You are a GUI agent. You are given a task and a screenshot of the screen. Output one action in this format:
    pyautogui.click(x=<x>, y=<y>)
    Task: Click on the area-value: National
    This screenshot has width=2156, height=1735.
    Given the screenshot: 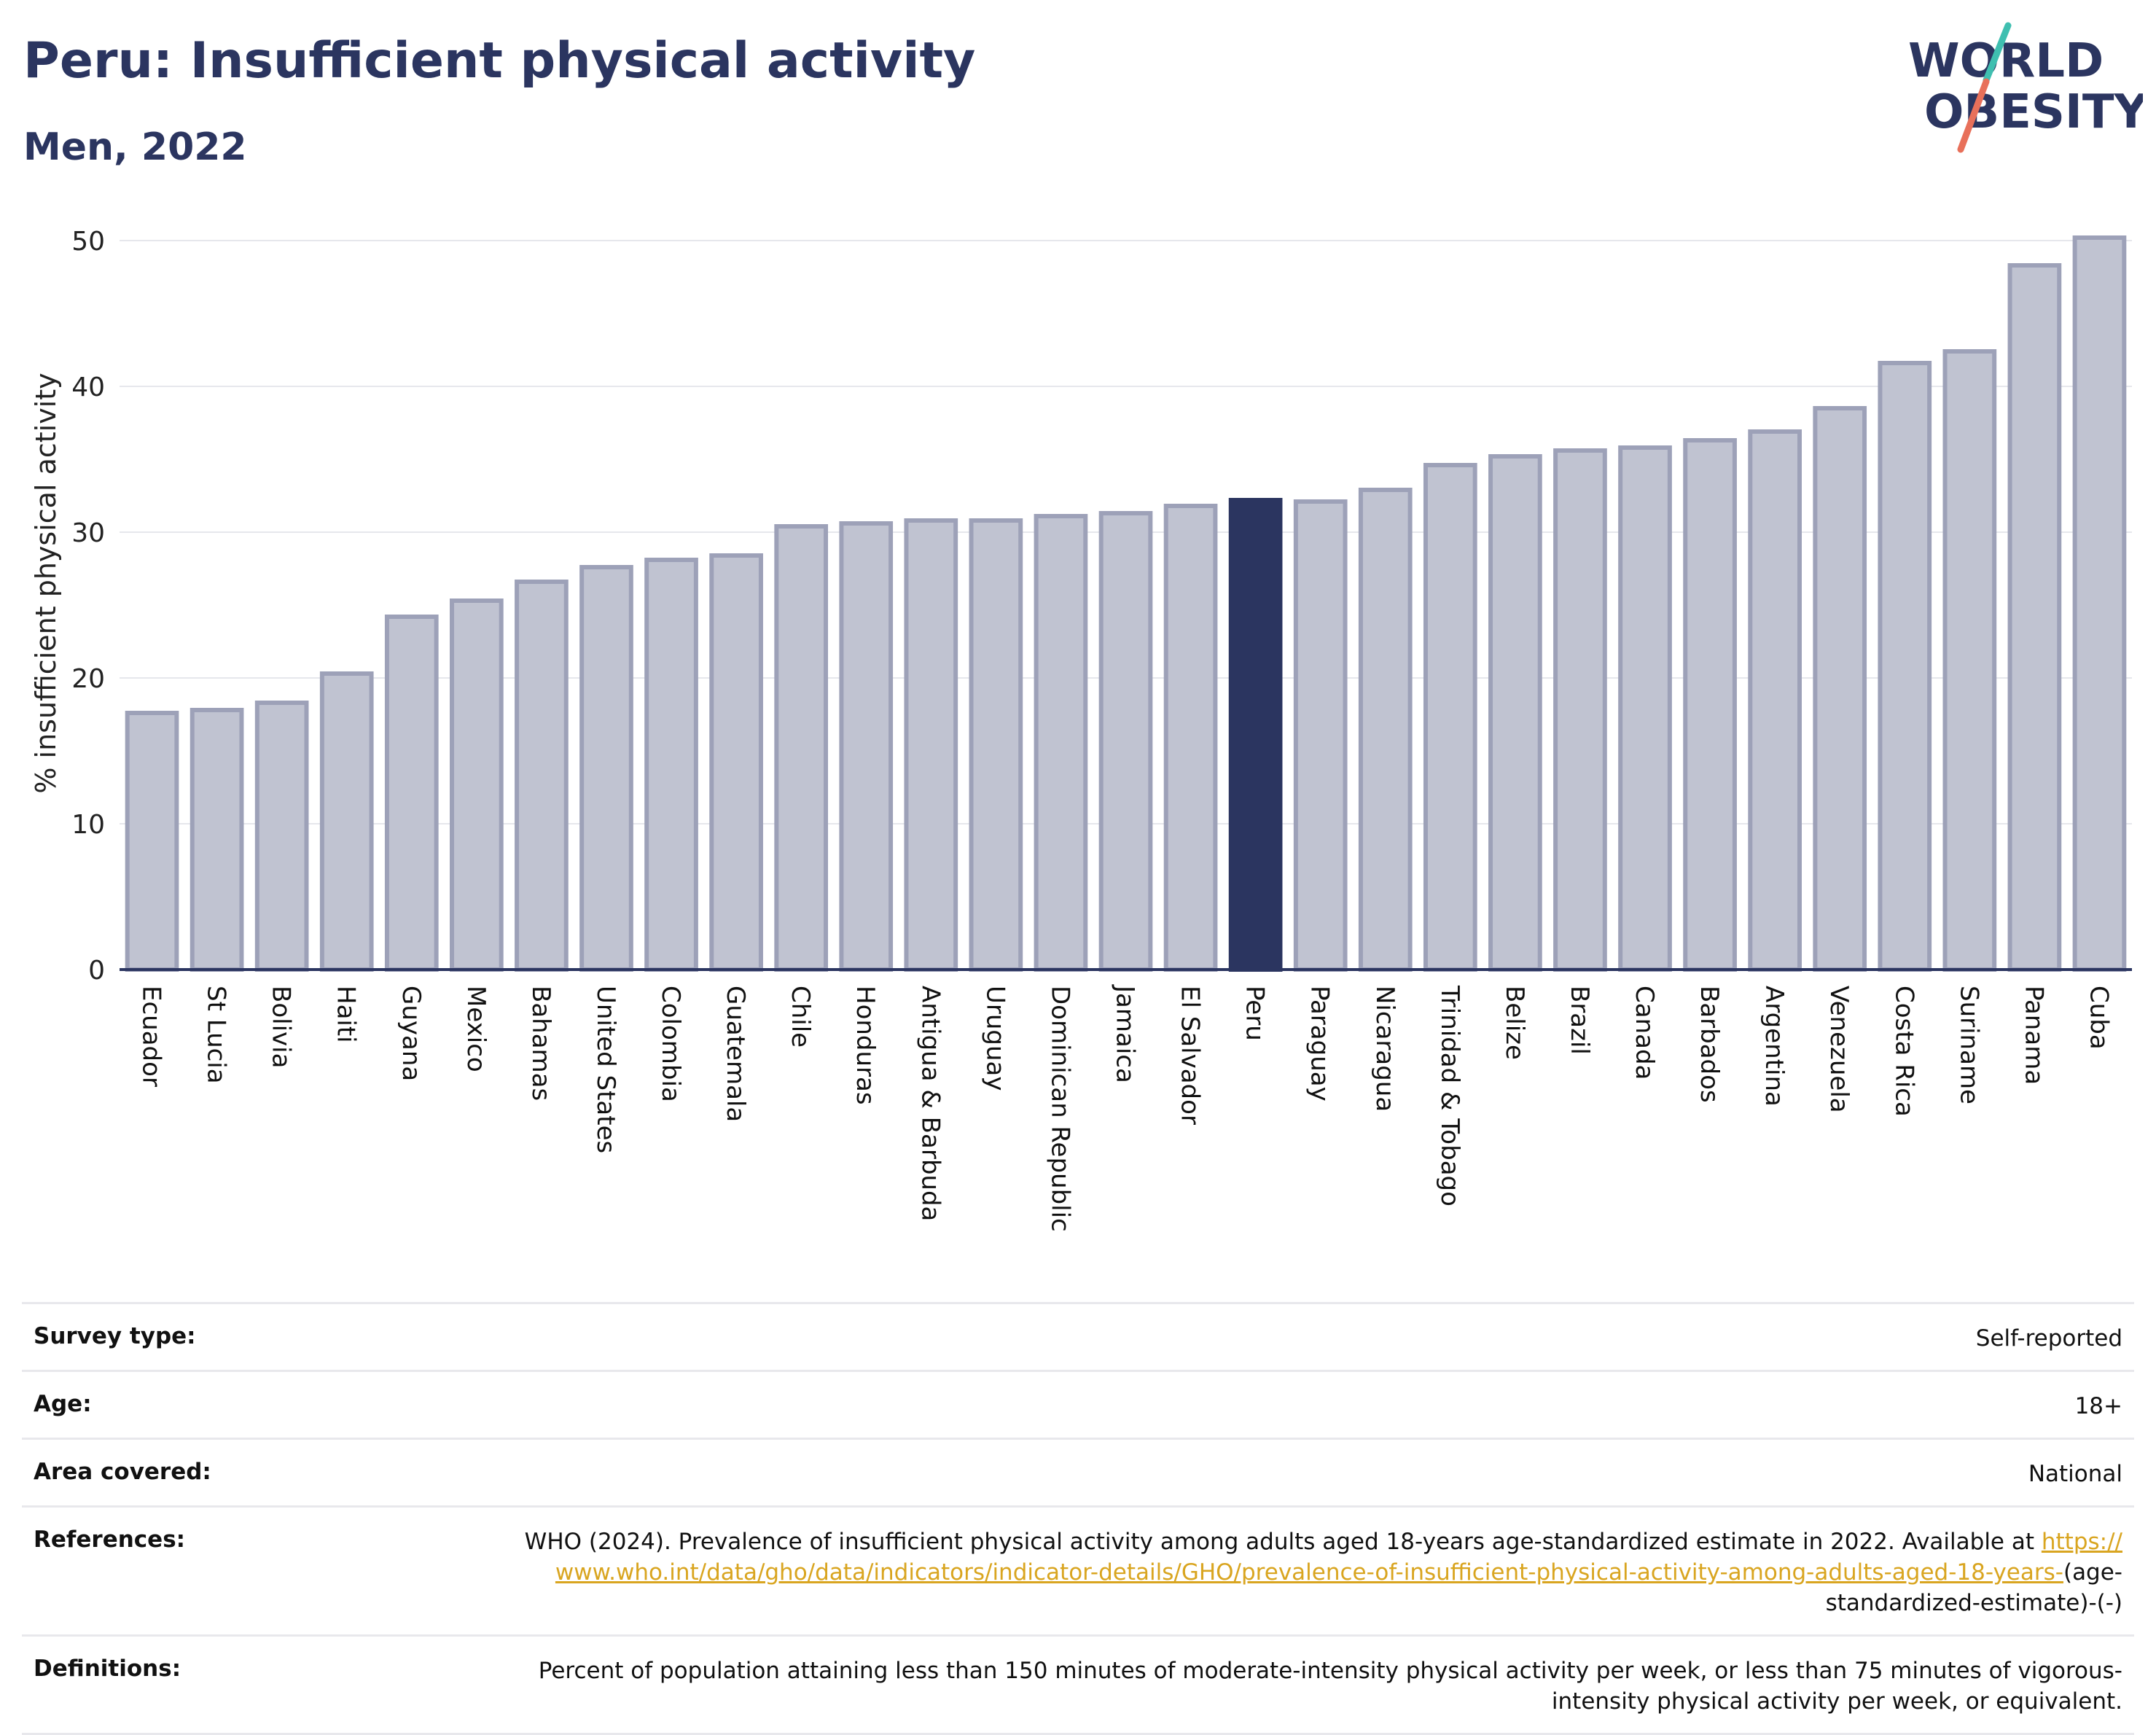 What is the action you would take?
    pyautogui.click(x=2075, y=1474)
    